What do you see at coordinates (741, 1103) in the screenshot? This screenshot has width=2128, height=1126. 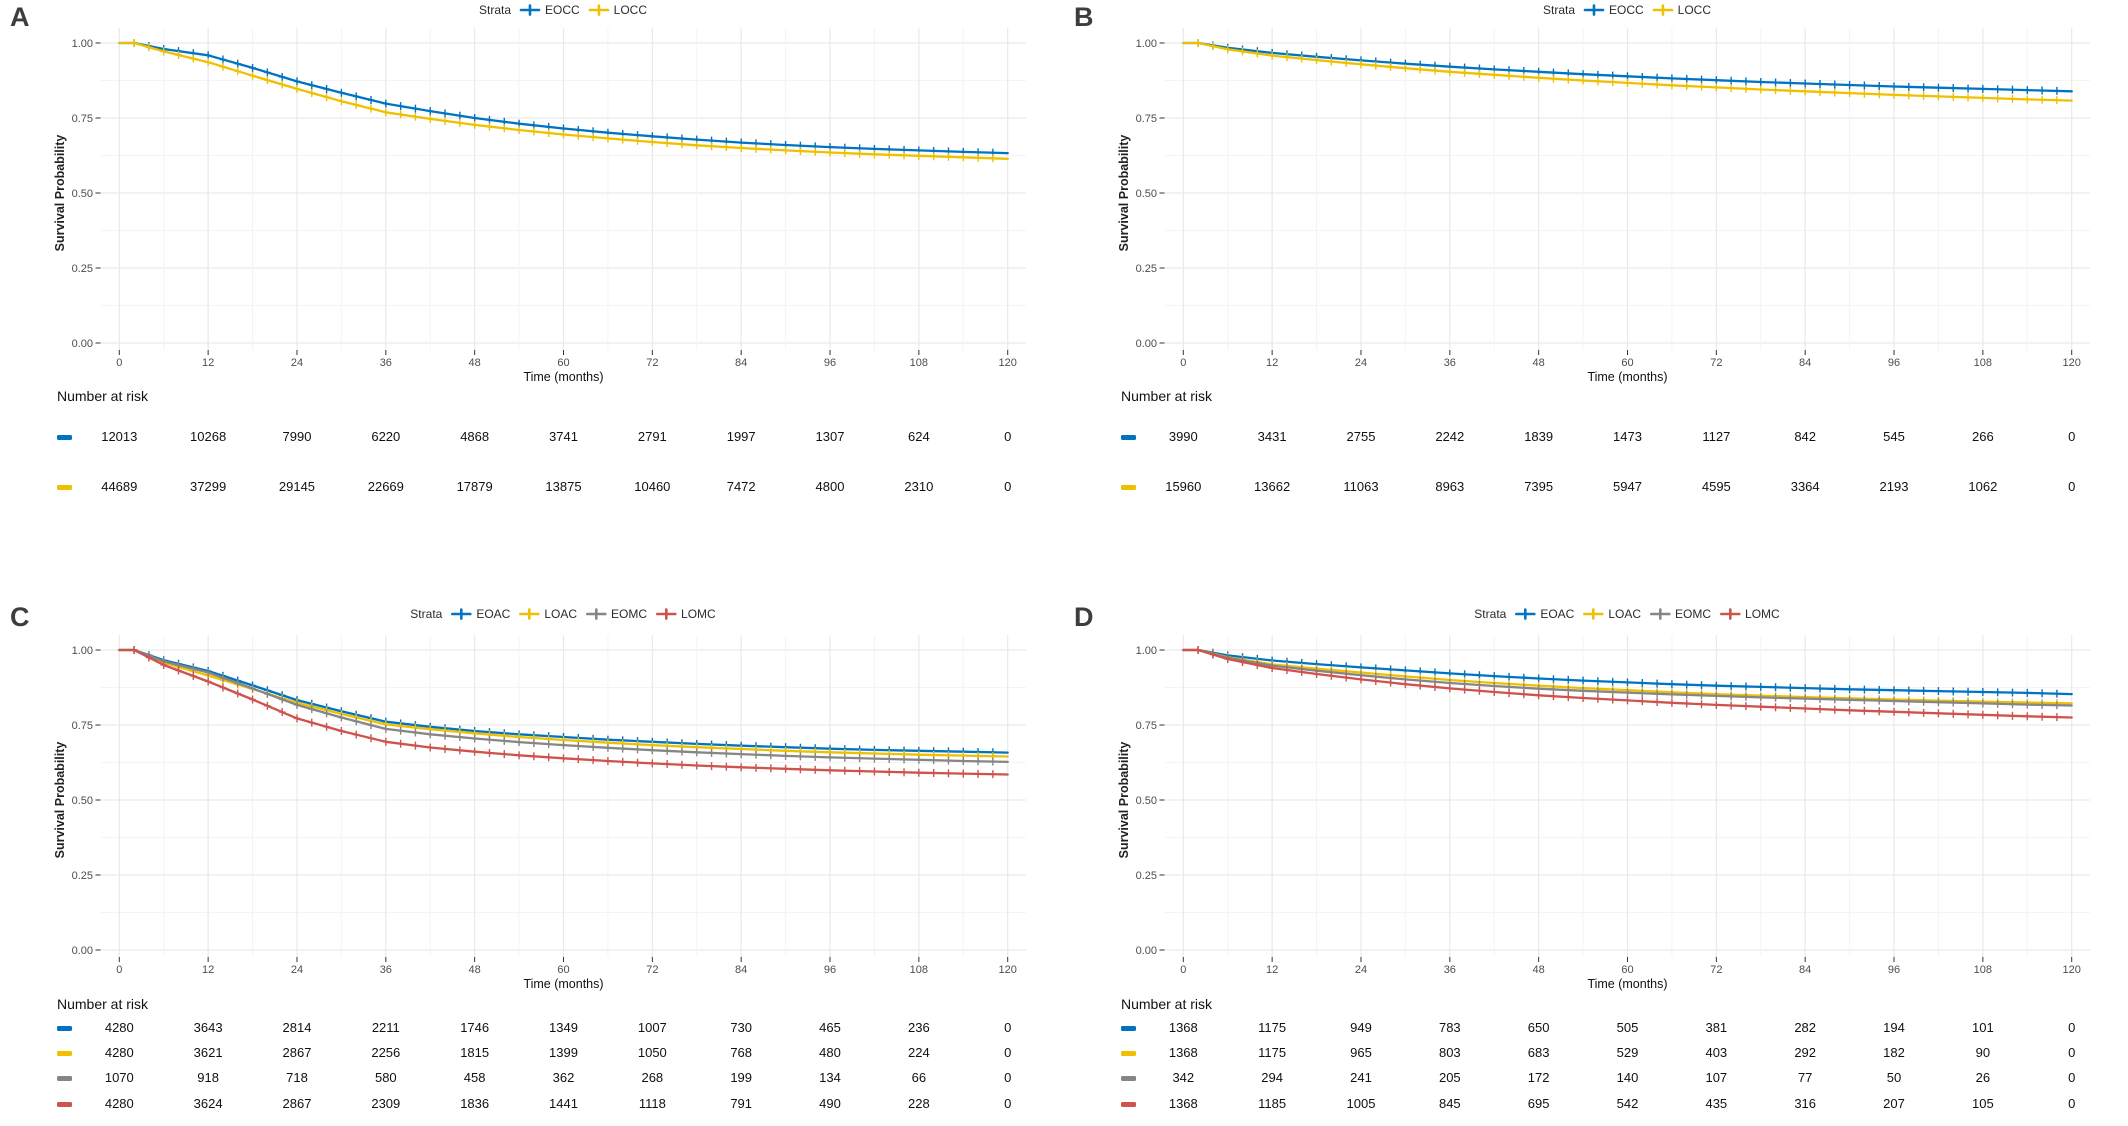 I see `risk-count: 791` at bounding box center [741, 1103].